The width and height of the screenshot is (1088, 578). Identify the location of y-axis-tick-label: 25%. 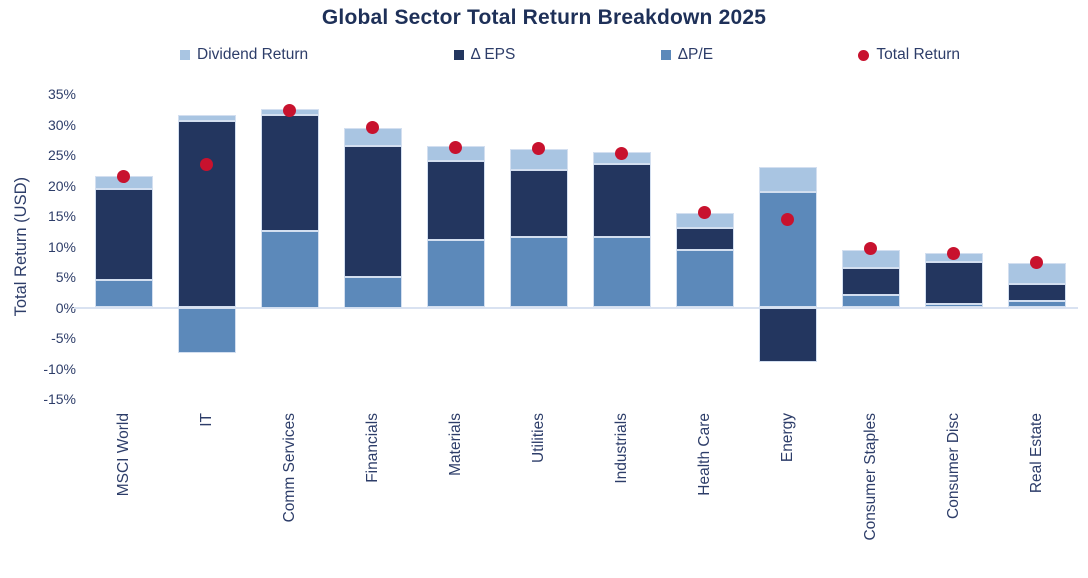
(61, 155).